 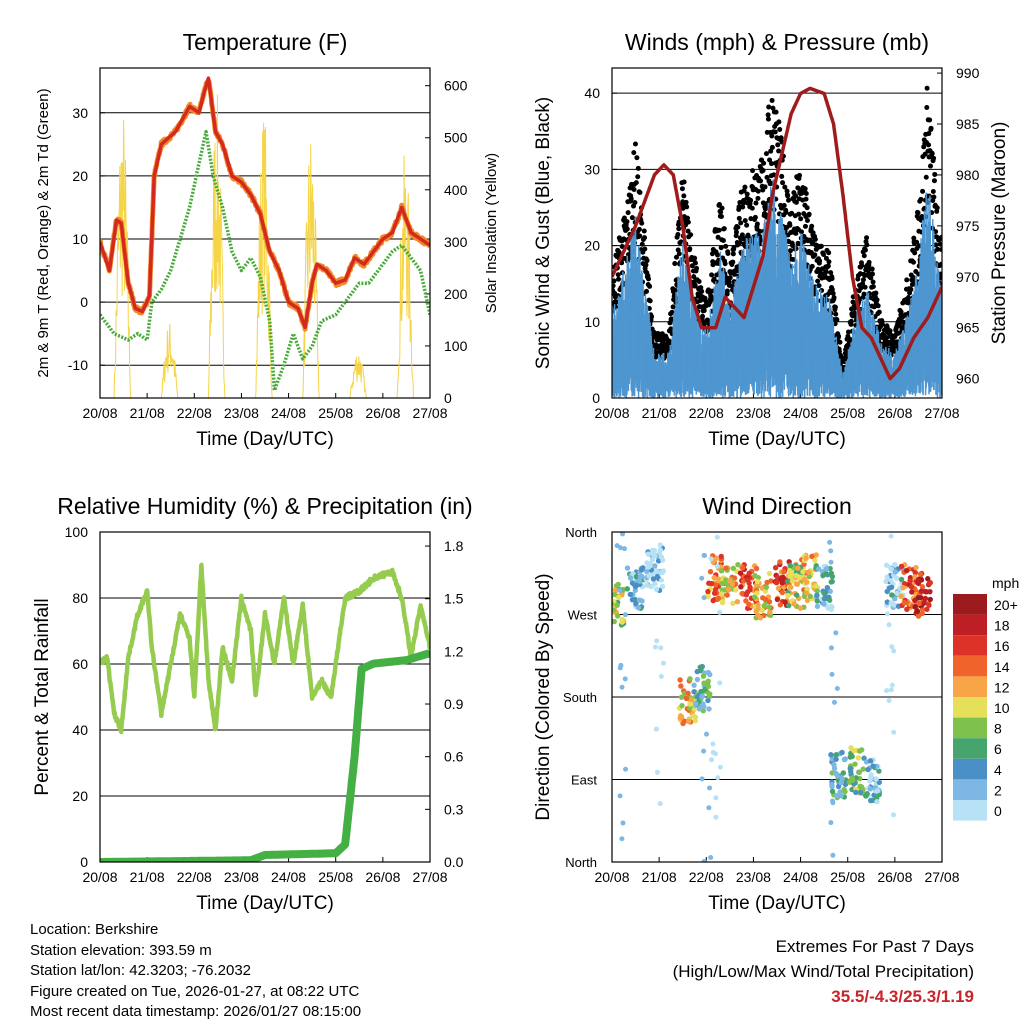 What do you see at coordinates (456, 294) in the screenshot?
I see `y-right-tick-label: 200` at bounding box center [456, 294].